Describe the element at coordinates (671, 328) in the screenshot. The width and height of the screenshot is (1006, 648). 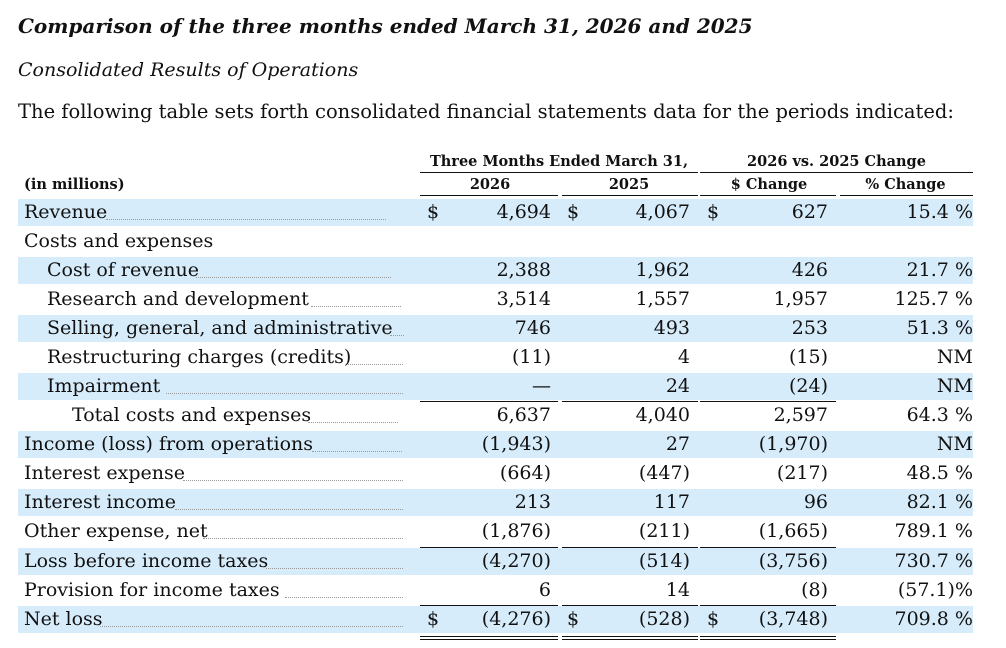
I see `cell-2025: 493` at that location.